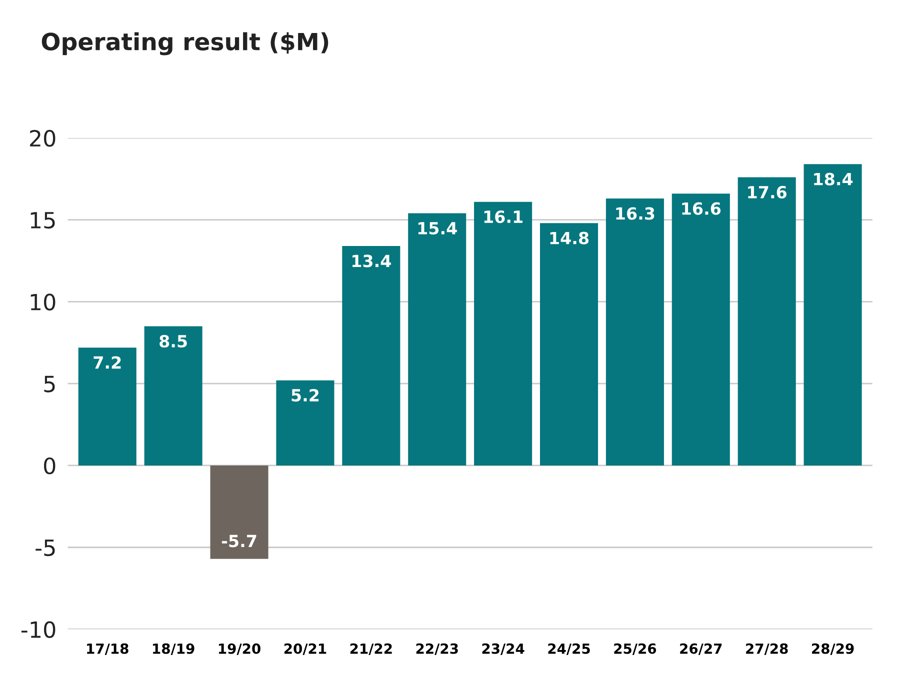 This screenshot has width=904, height=673. What do you see at coordinates (635, 213) in the screenshot?
I see `data-label: 16.3` at bounding box center [635, 213].